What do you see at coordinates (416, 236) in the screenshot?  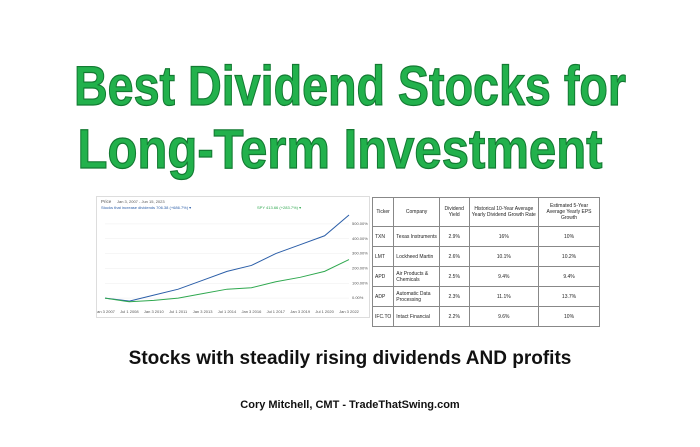 I see `table-cell: Texas Instruments` at bounding box center [416, 236].